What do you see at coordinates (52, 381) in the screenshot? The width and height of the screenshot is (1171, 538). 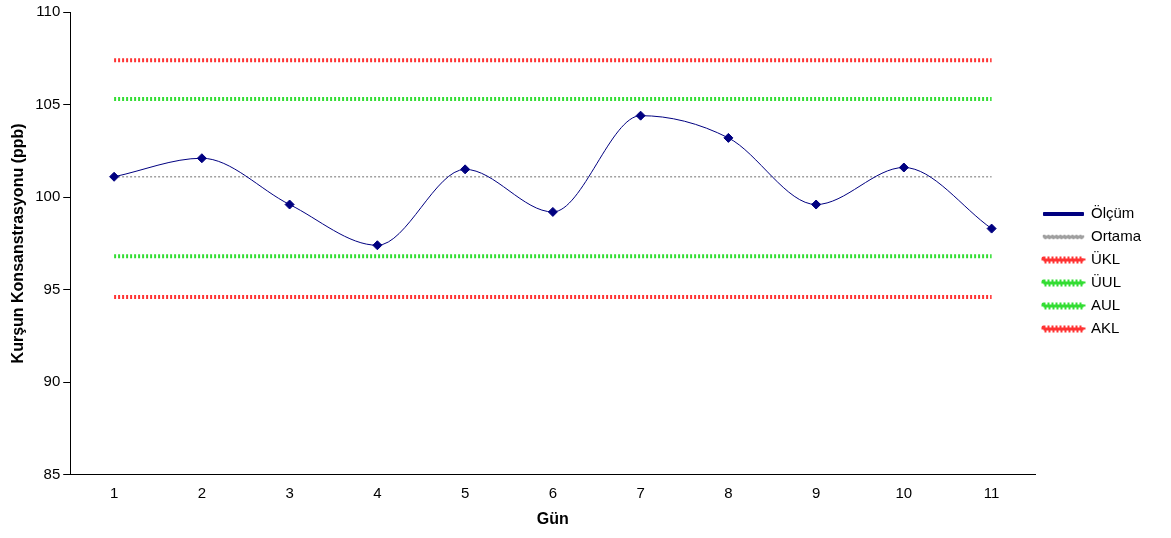 I see `y-tick-label: 90` at bounding box center [52, 381].